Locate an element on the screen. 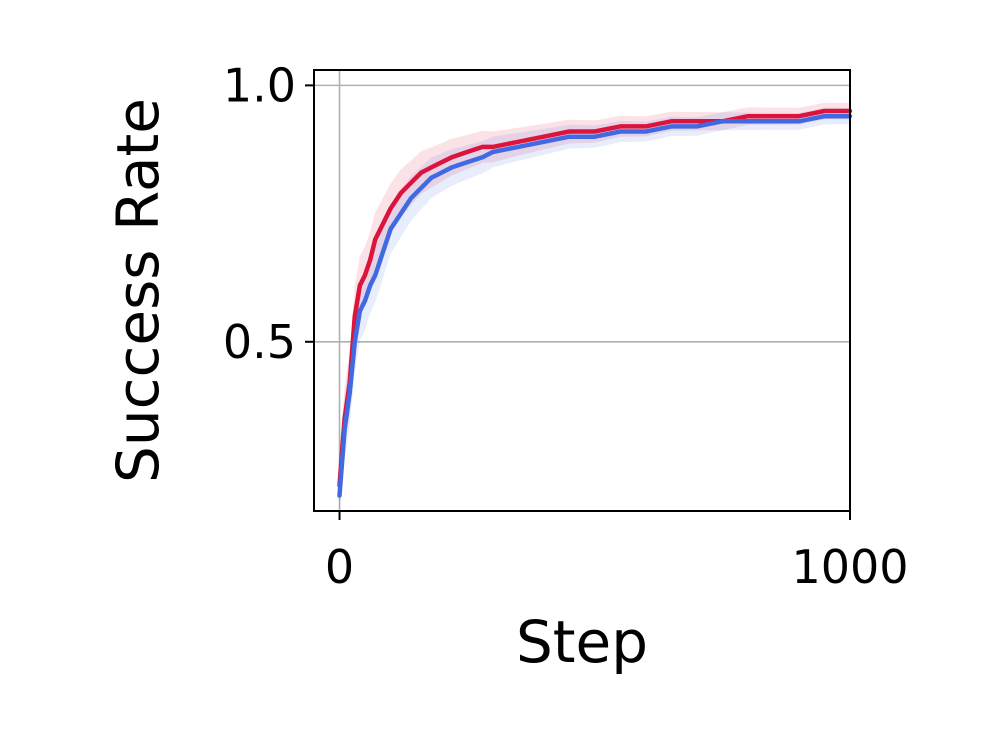  y-tick-label: 1.0 is located at coordinates (259, 85).